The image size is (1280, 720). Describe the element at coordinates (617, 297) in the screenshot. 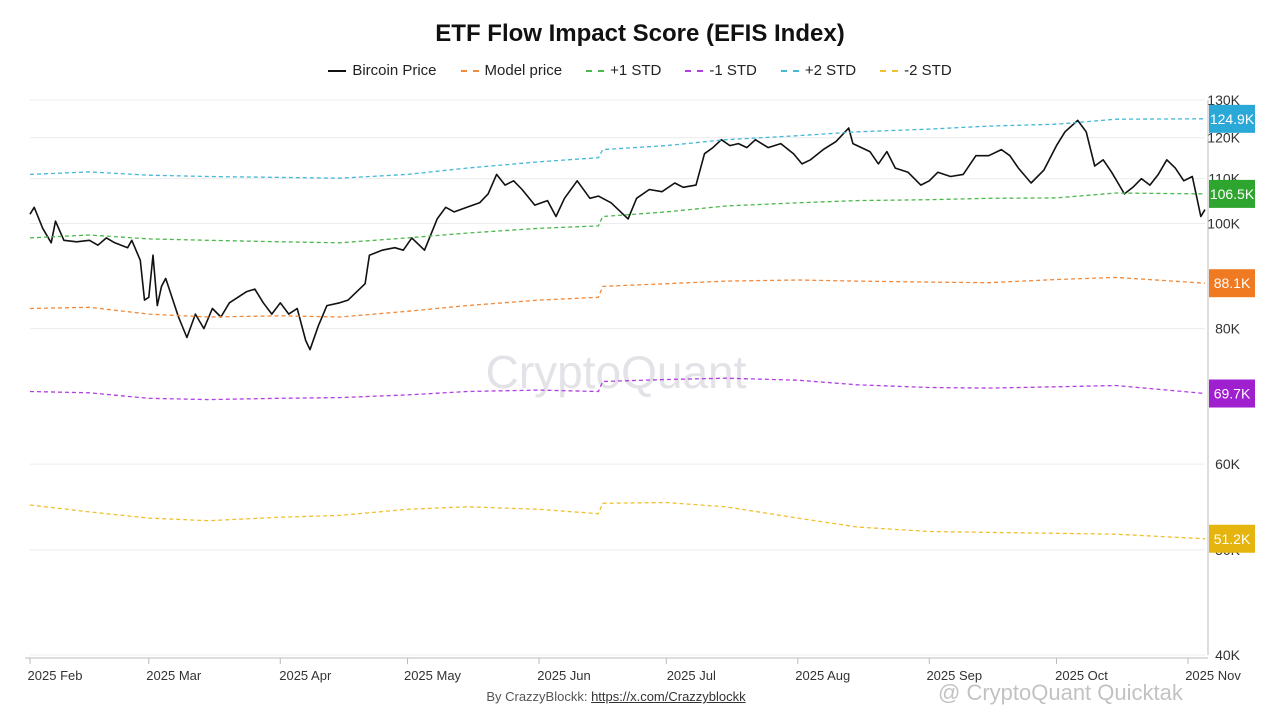

I see `series-line-model-price` at that location.